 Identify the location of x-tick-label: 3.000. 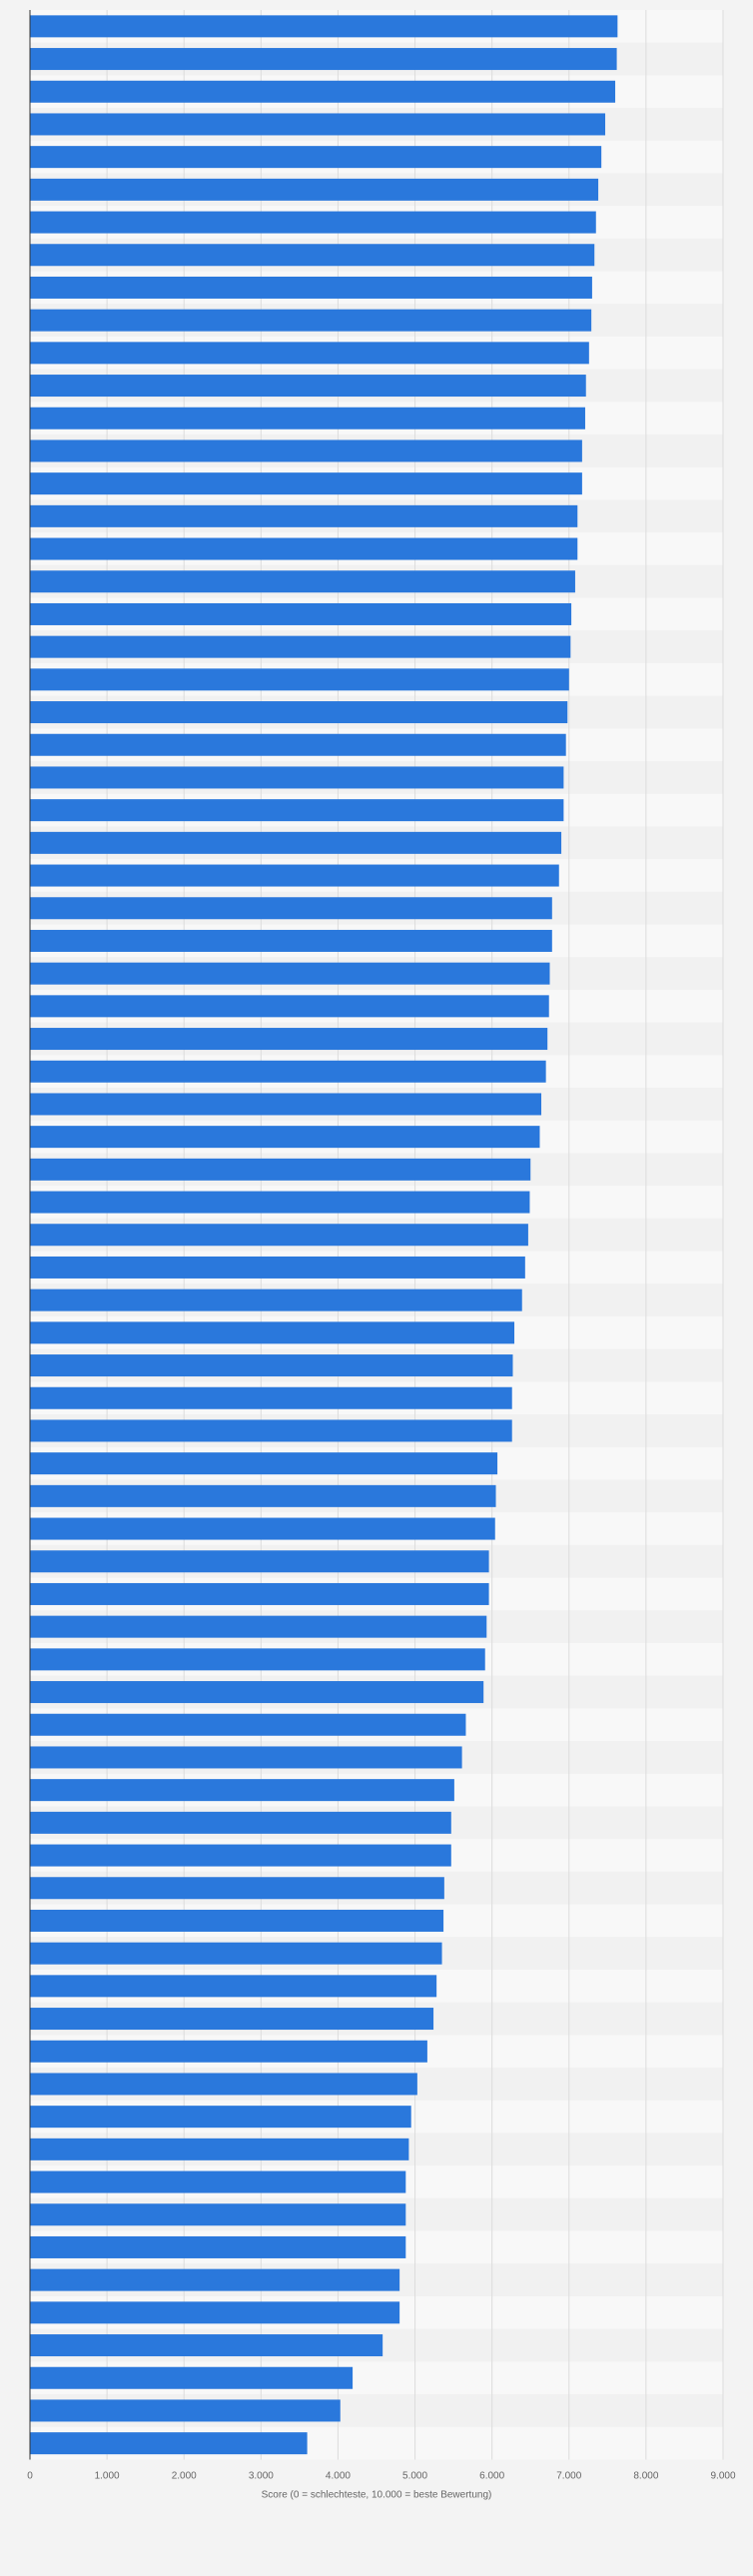
(262, 2477).